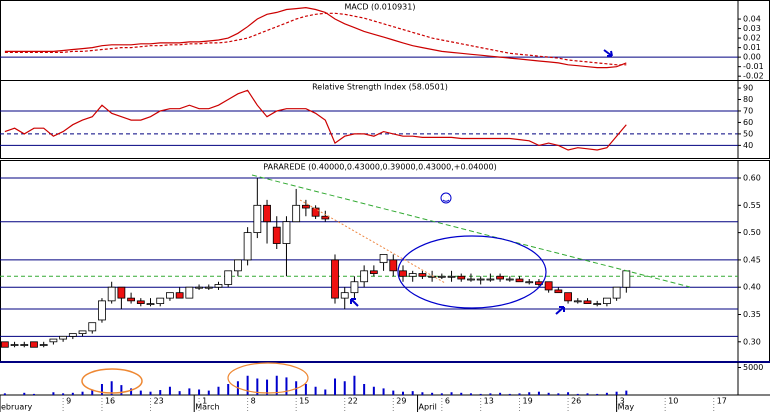 This screenshot has width=770, height=412. Describe the element at coordinates (380, 7) in the screenshot. I see `panel-title: MACD (0.010931)` at that location.